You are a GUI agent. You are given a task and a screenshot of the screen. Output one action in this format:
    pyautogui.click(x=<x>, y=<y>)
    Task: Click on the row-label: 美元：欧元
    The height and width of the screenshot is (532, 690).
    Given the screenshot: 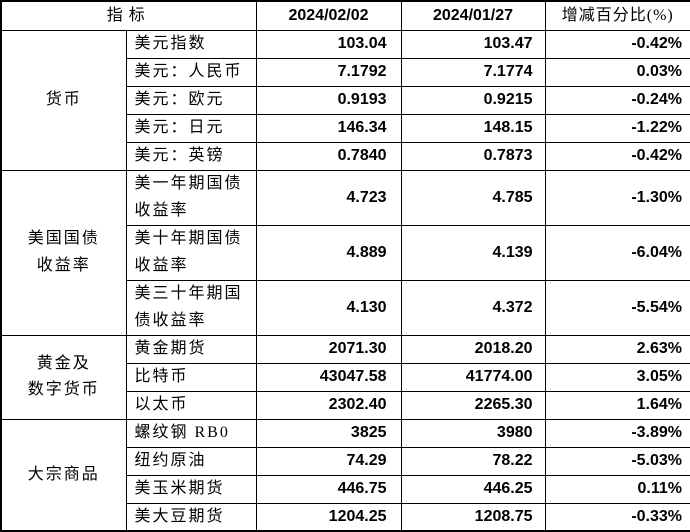 What is the action you would take?
    pyautogui.click(x=191, y=100)
    